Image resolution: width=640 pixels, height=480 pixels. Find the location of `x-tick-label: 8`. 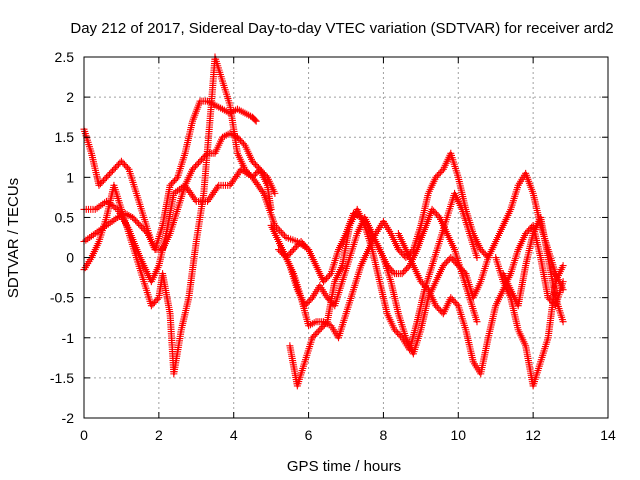

x-tick-label: 8 is located at coordinates (384, 435).